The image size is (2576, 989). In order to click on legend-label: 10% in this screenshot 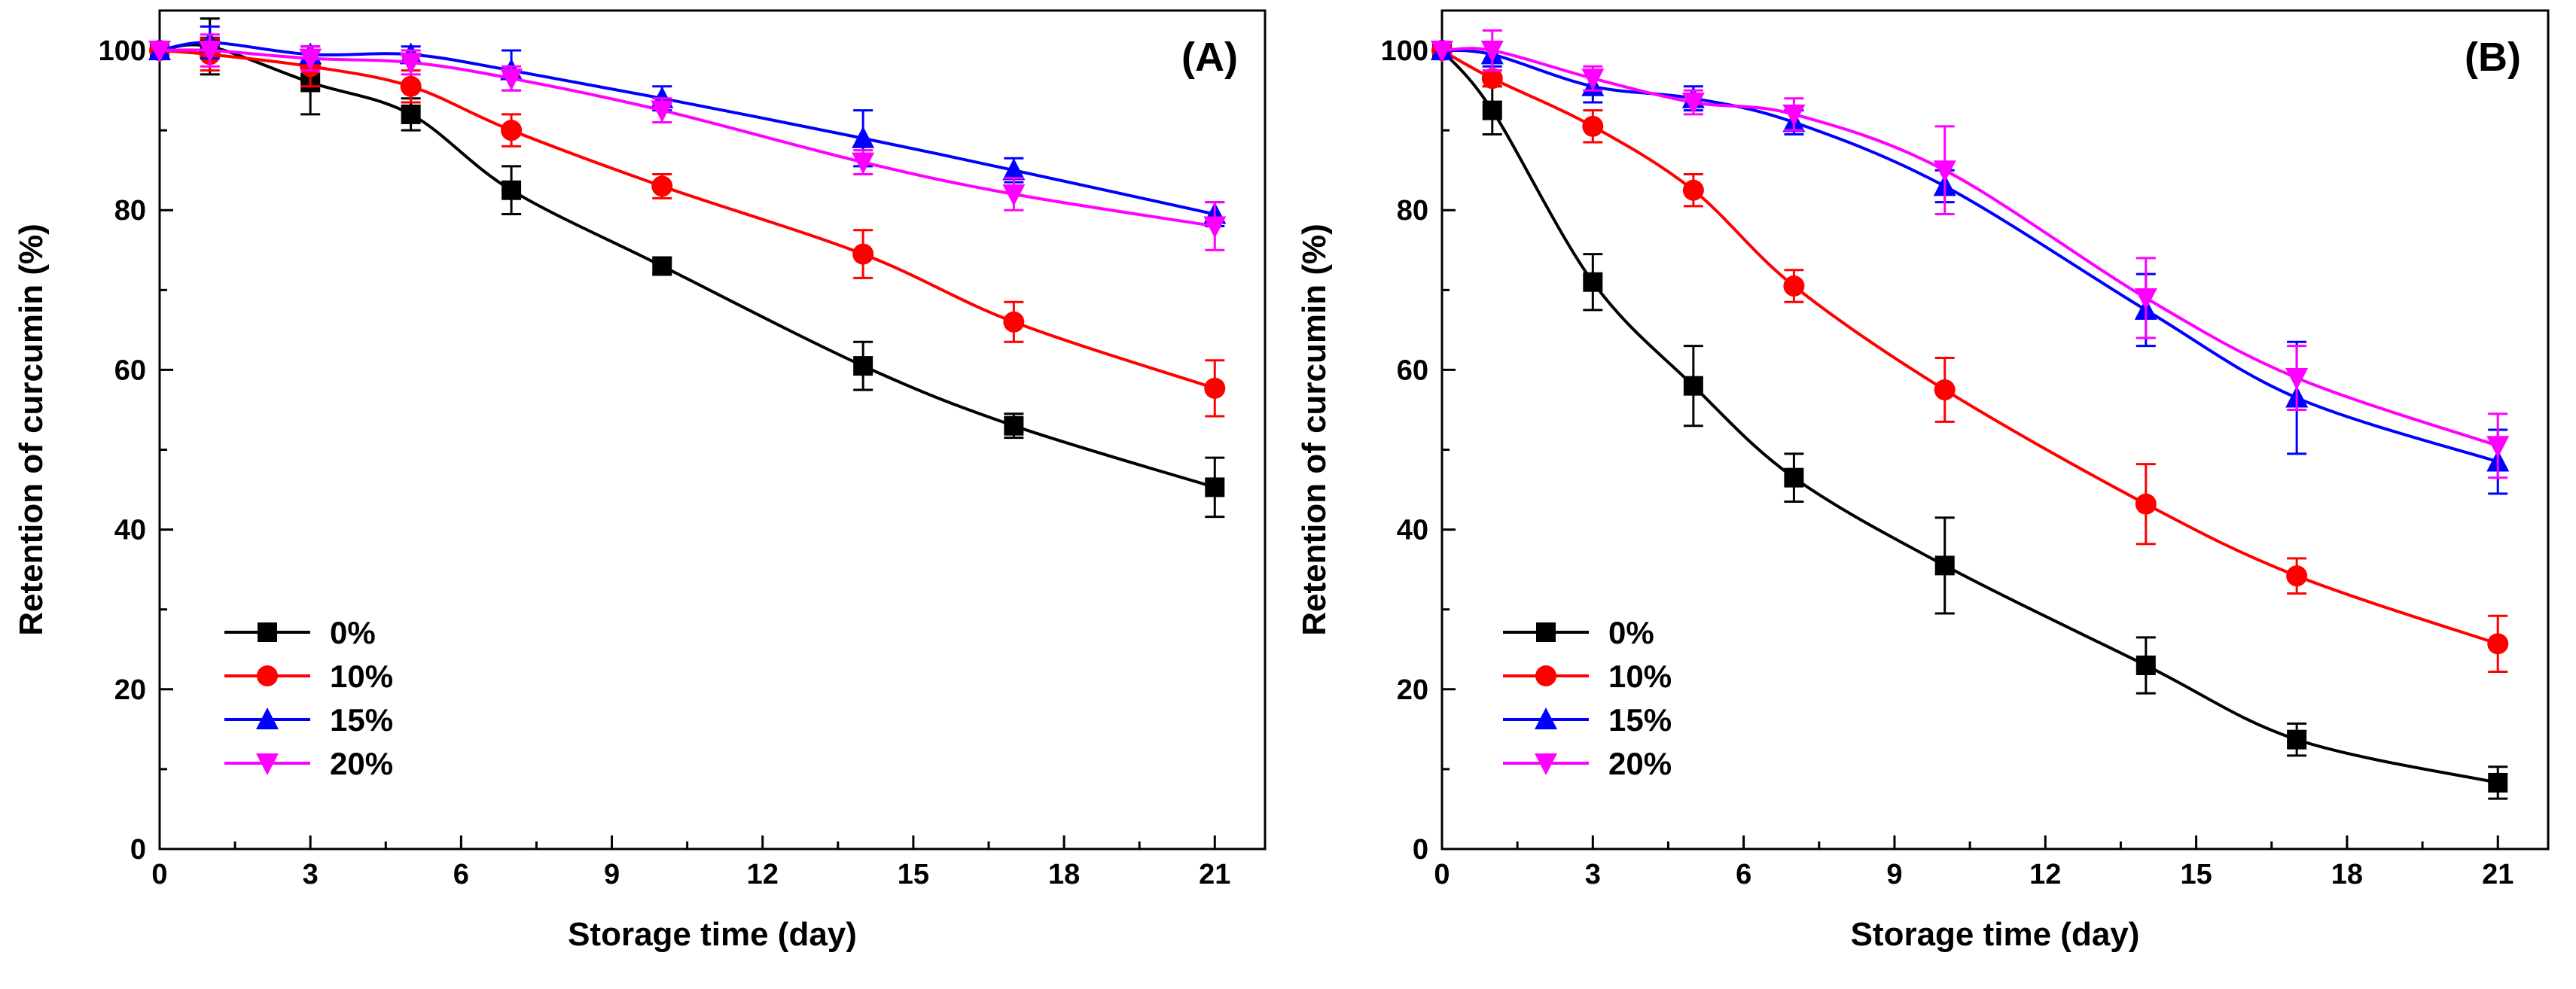, I will do `click(361, 676)`.